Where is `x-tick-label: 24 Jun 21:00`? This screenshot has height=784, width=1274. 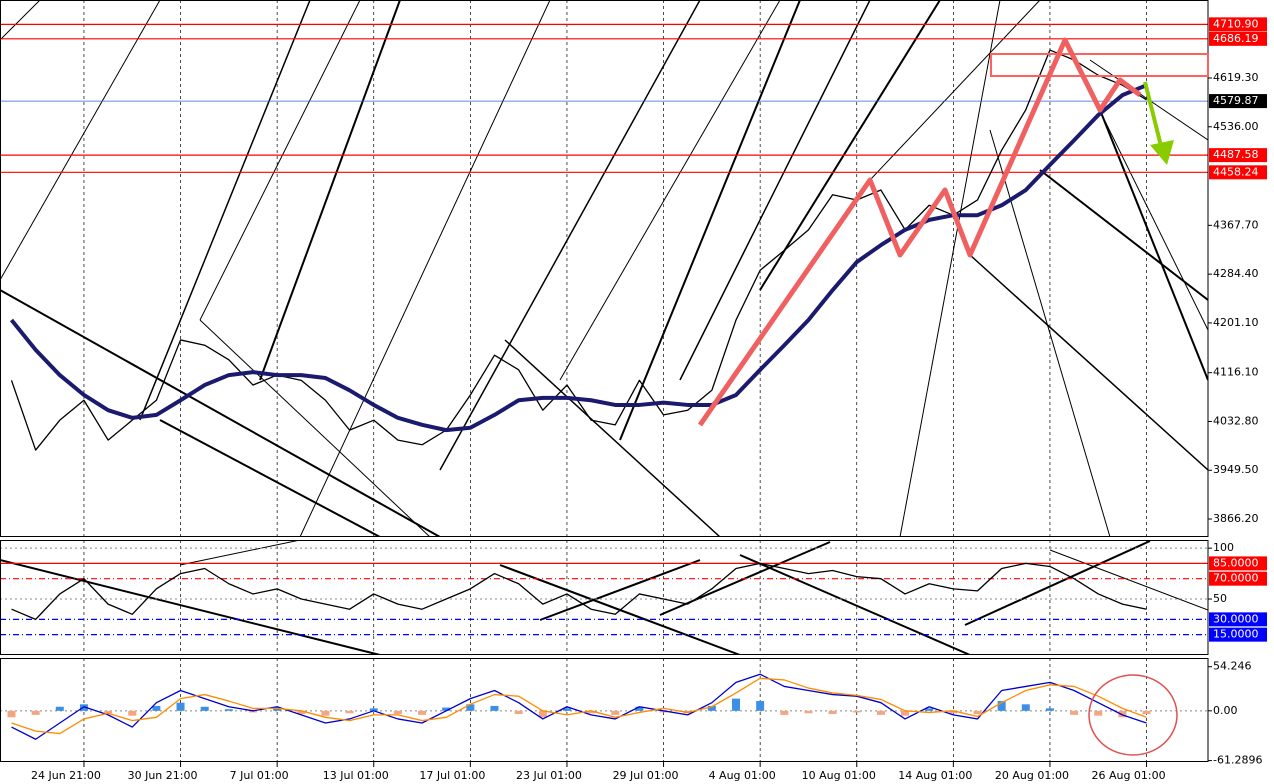 x-tick-label: 24 Jun 21:00 is located at coordinates (66, 775).